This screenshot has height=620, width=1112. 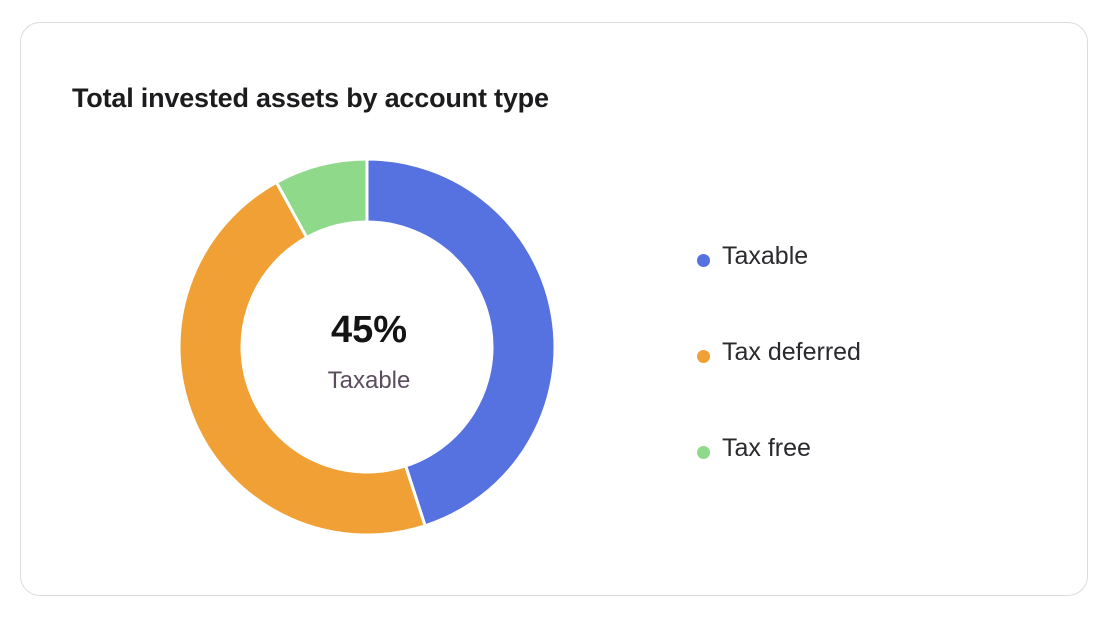 I want to click on legend-label: Tax free, so click(x=766, y=448).